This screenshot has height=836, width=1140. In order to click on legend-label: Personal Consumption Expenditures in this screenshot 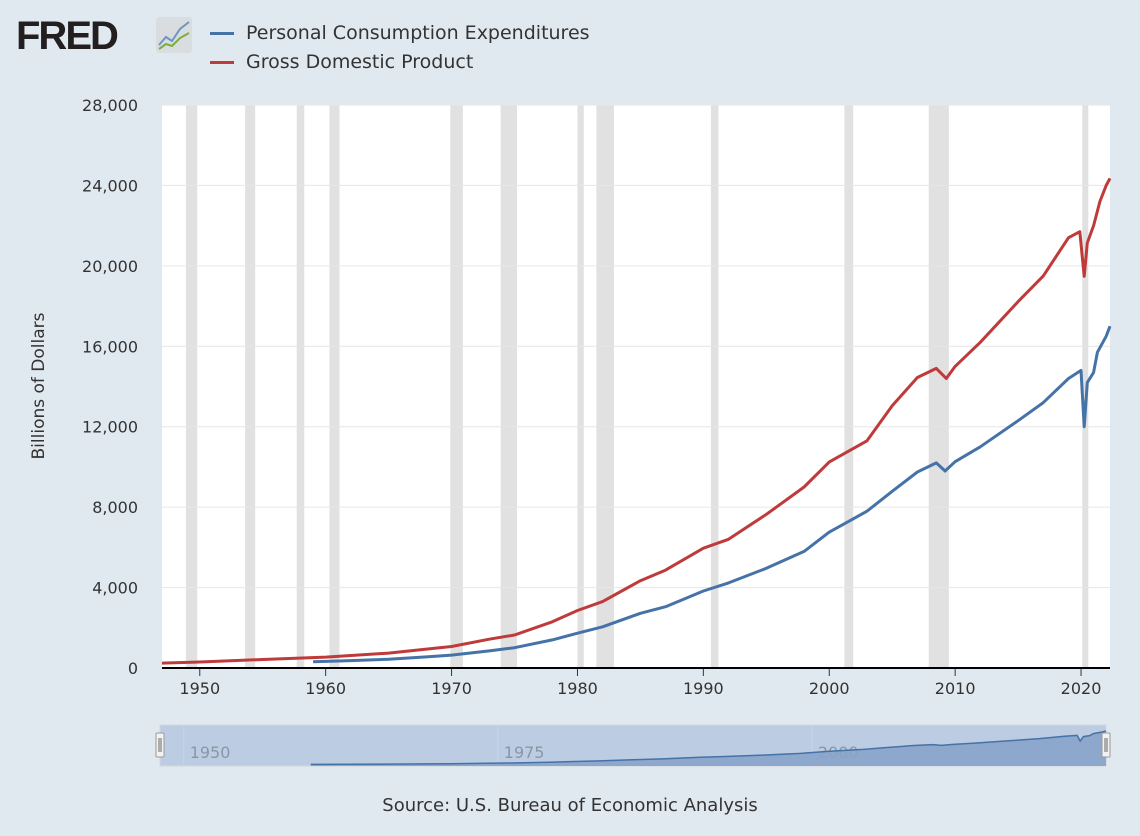, I will do `click(418, 33)`.